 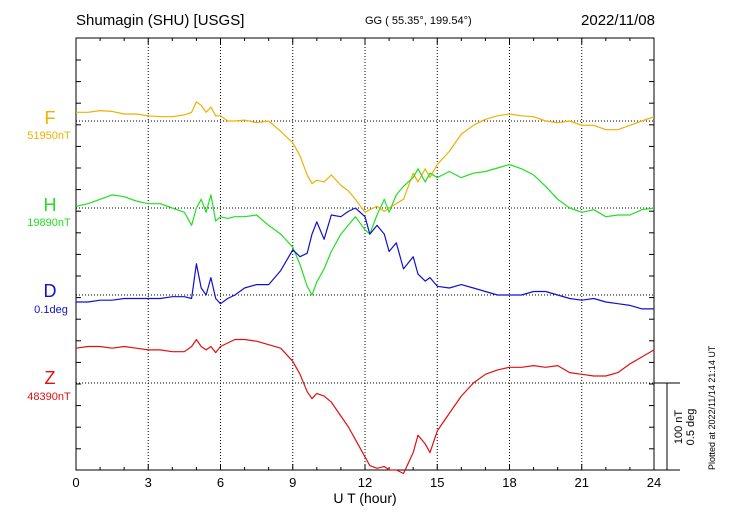 I want to click on baseline-value-H: 19890nT, so click(x=49, y=223).